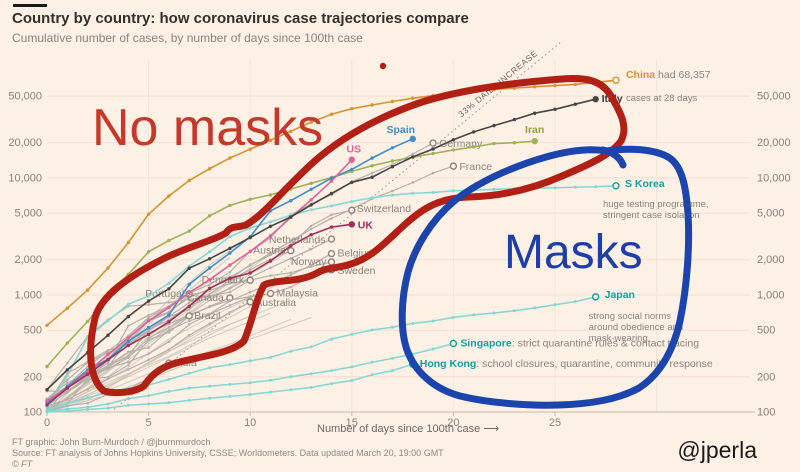  What do you see at coordinates (620, 295) in the screenshot?
I see `series-label: Japan` at bounding box center [620, 295].